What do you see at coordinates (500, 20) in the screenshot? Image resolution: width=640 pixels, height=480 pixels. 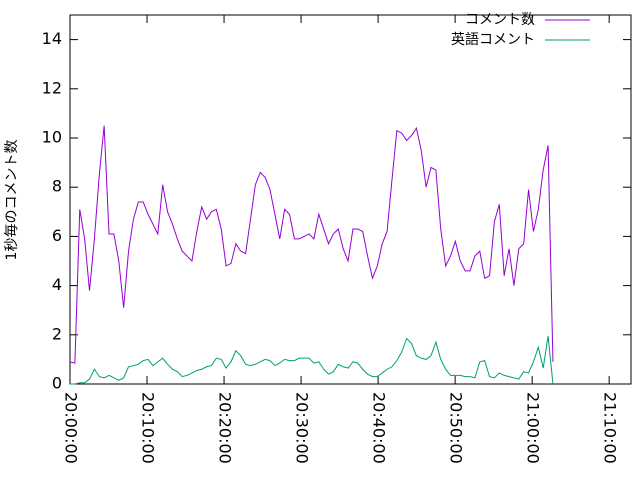 I see `legend-label: コメント数` at bounding box center [500, 20].